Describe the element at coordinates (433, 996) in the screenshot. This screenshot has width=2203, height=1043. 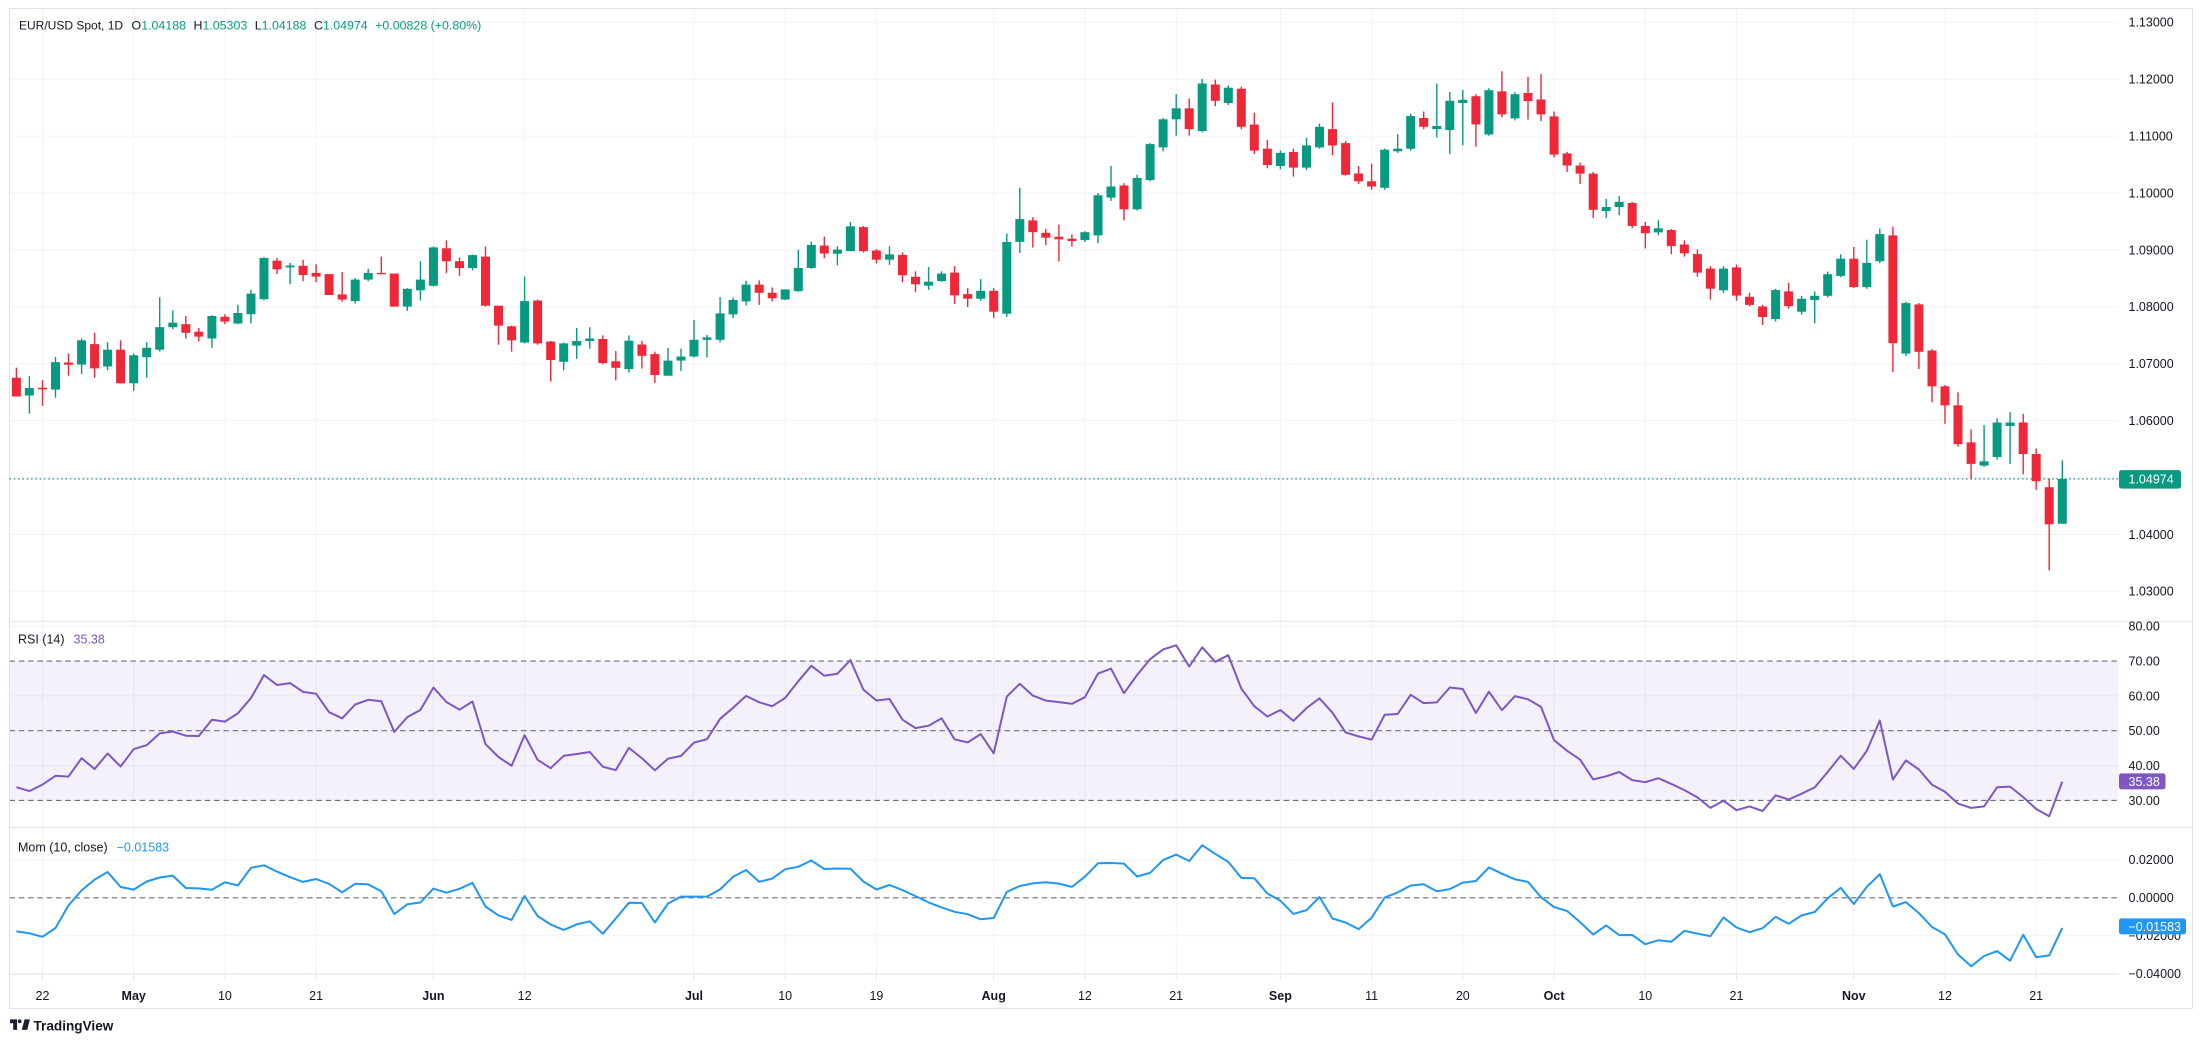
I see `svg-text: Jun` at that location.